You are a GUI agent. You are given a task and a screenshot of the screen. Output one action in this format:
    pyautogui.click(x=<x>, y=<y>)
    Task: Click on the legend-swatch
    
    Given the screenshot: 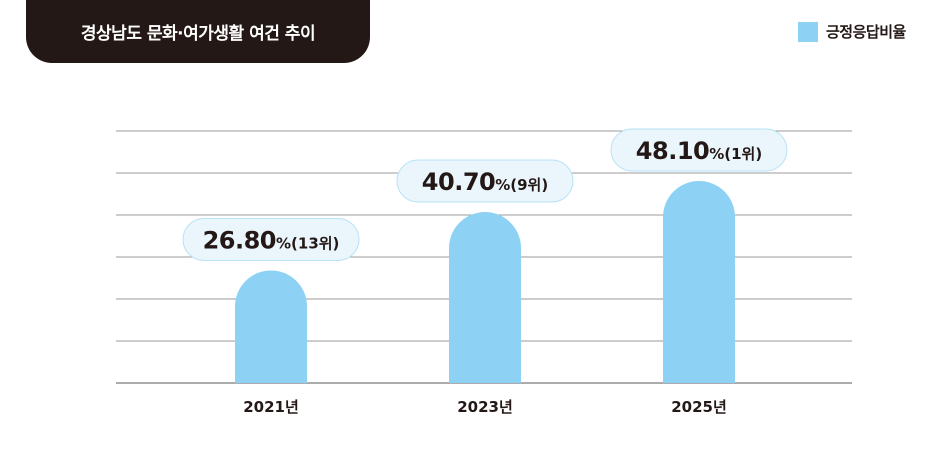 What is the action you would take?
    pyautogui.click(x=808, y=31)
    